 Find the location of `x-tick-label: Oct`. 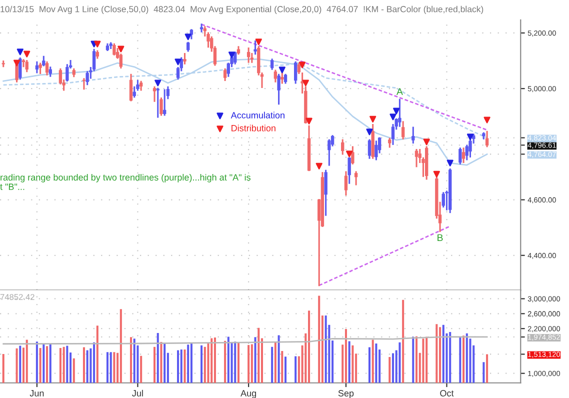

x-tick-label: Oct is located at coordinates (447, 393).